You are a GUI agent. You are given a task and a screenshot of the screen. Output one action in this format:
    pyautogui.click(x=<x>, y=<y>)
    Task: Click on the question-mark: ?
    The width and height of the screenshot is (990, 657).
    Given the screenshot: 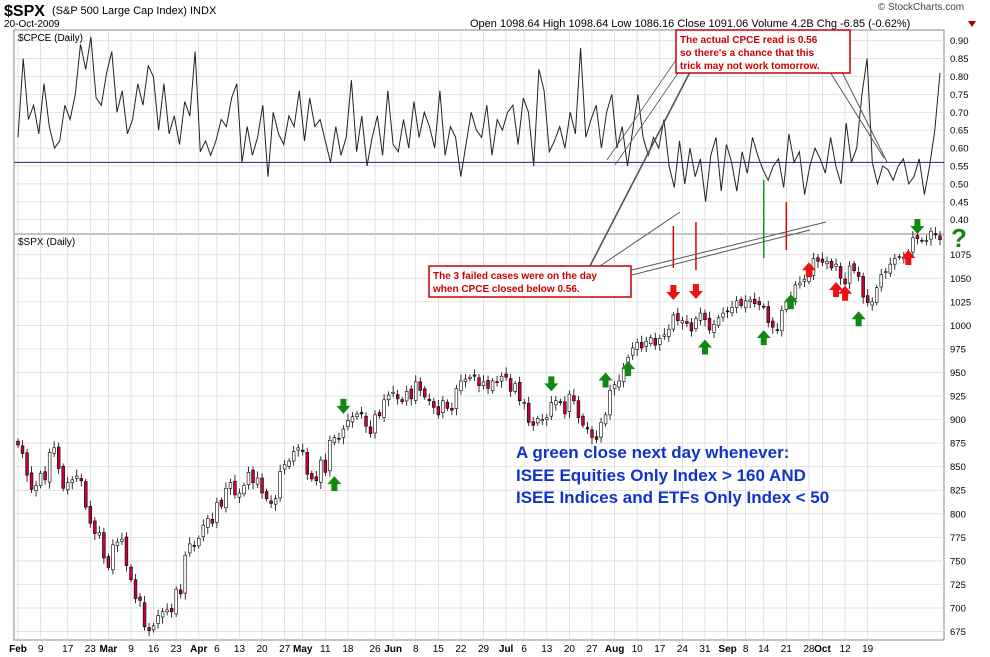 What is the action you would take?
    pyautogui.click(x=959, y=238)
    